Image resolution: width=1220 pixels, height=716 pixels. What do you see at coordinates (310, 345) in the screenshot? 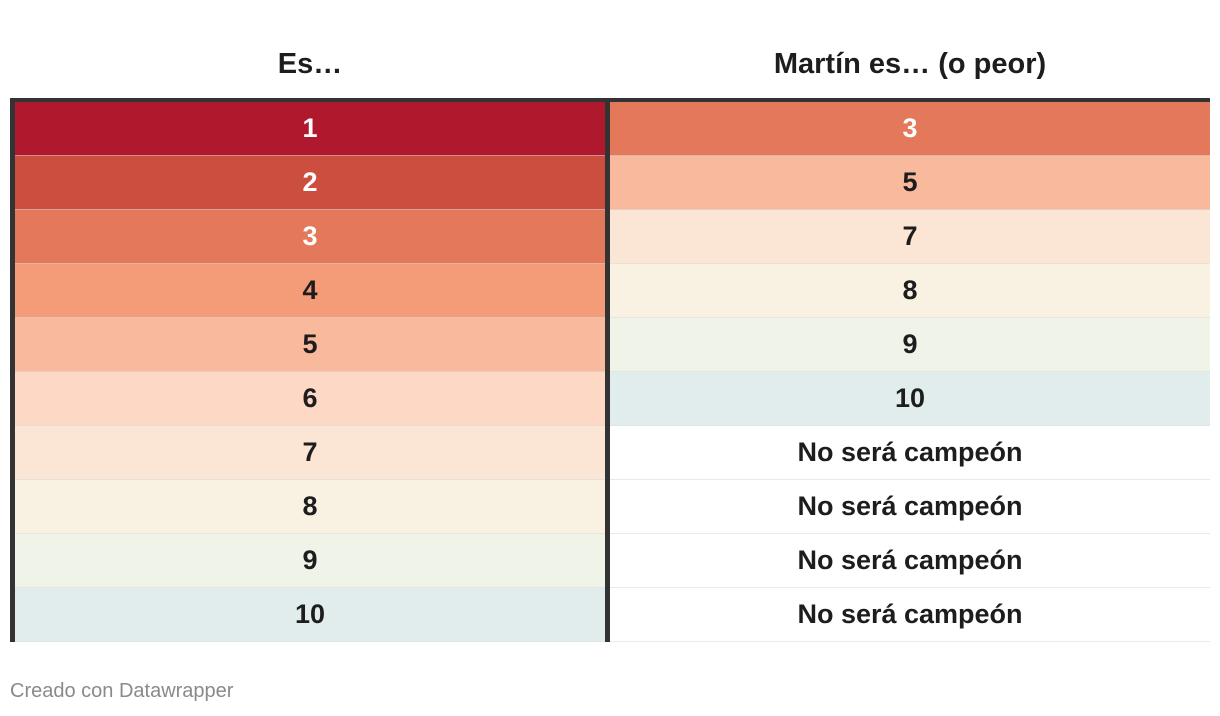
I see `table-cell-es: 5` at bounding box center [310, 345].